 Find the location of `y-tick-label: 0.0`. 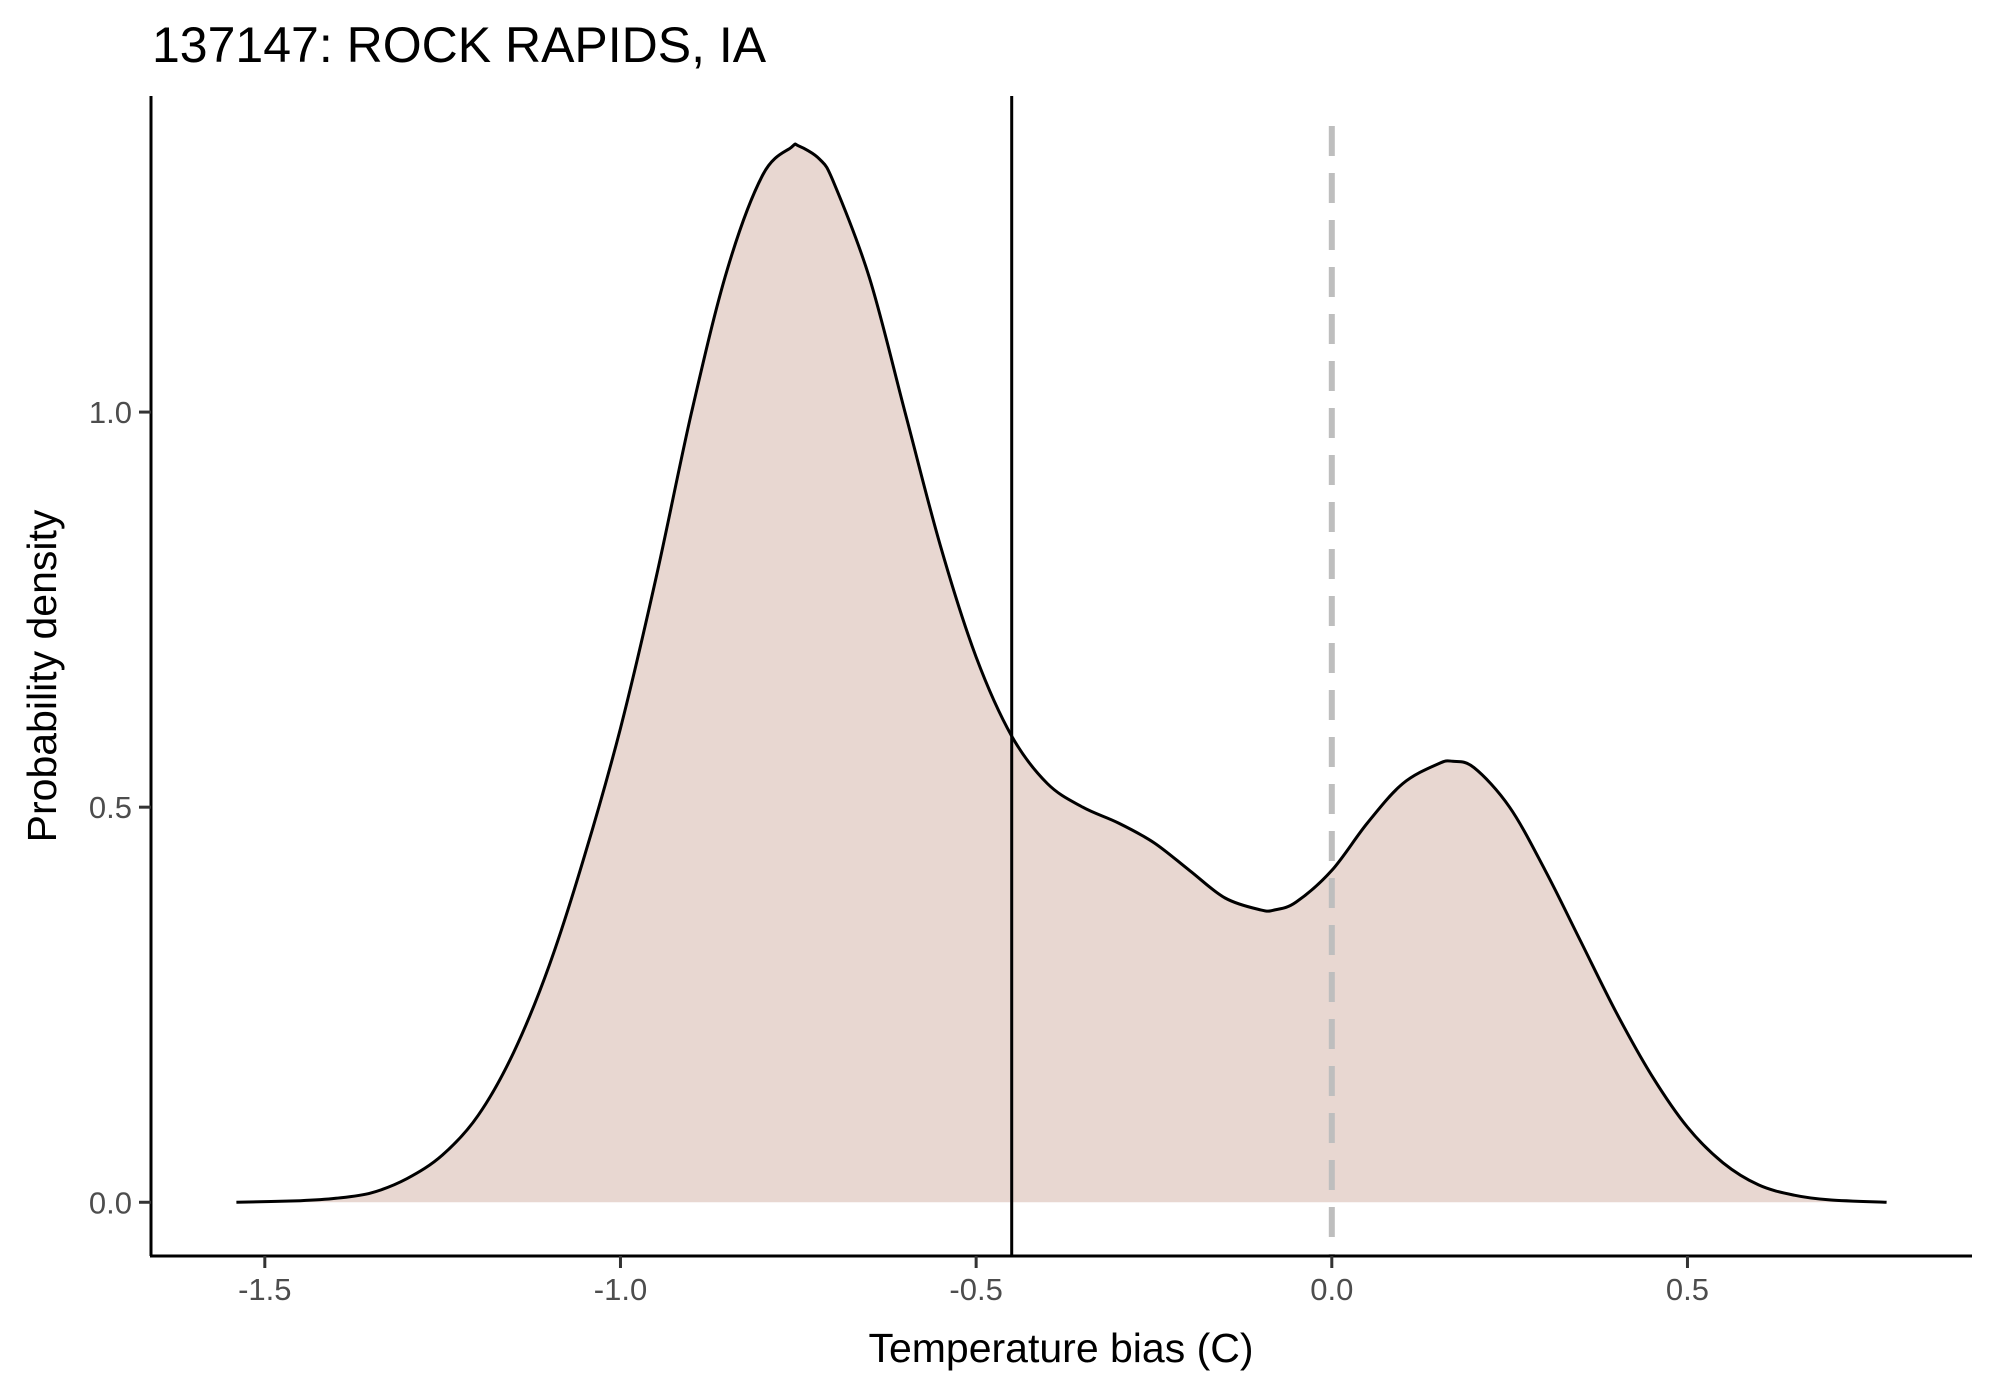

y-tick-label: 0.0 is located at coordinates (110, 1202).